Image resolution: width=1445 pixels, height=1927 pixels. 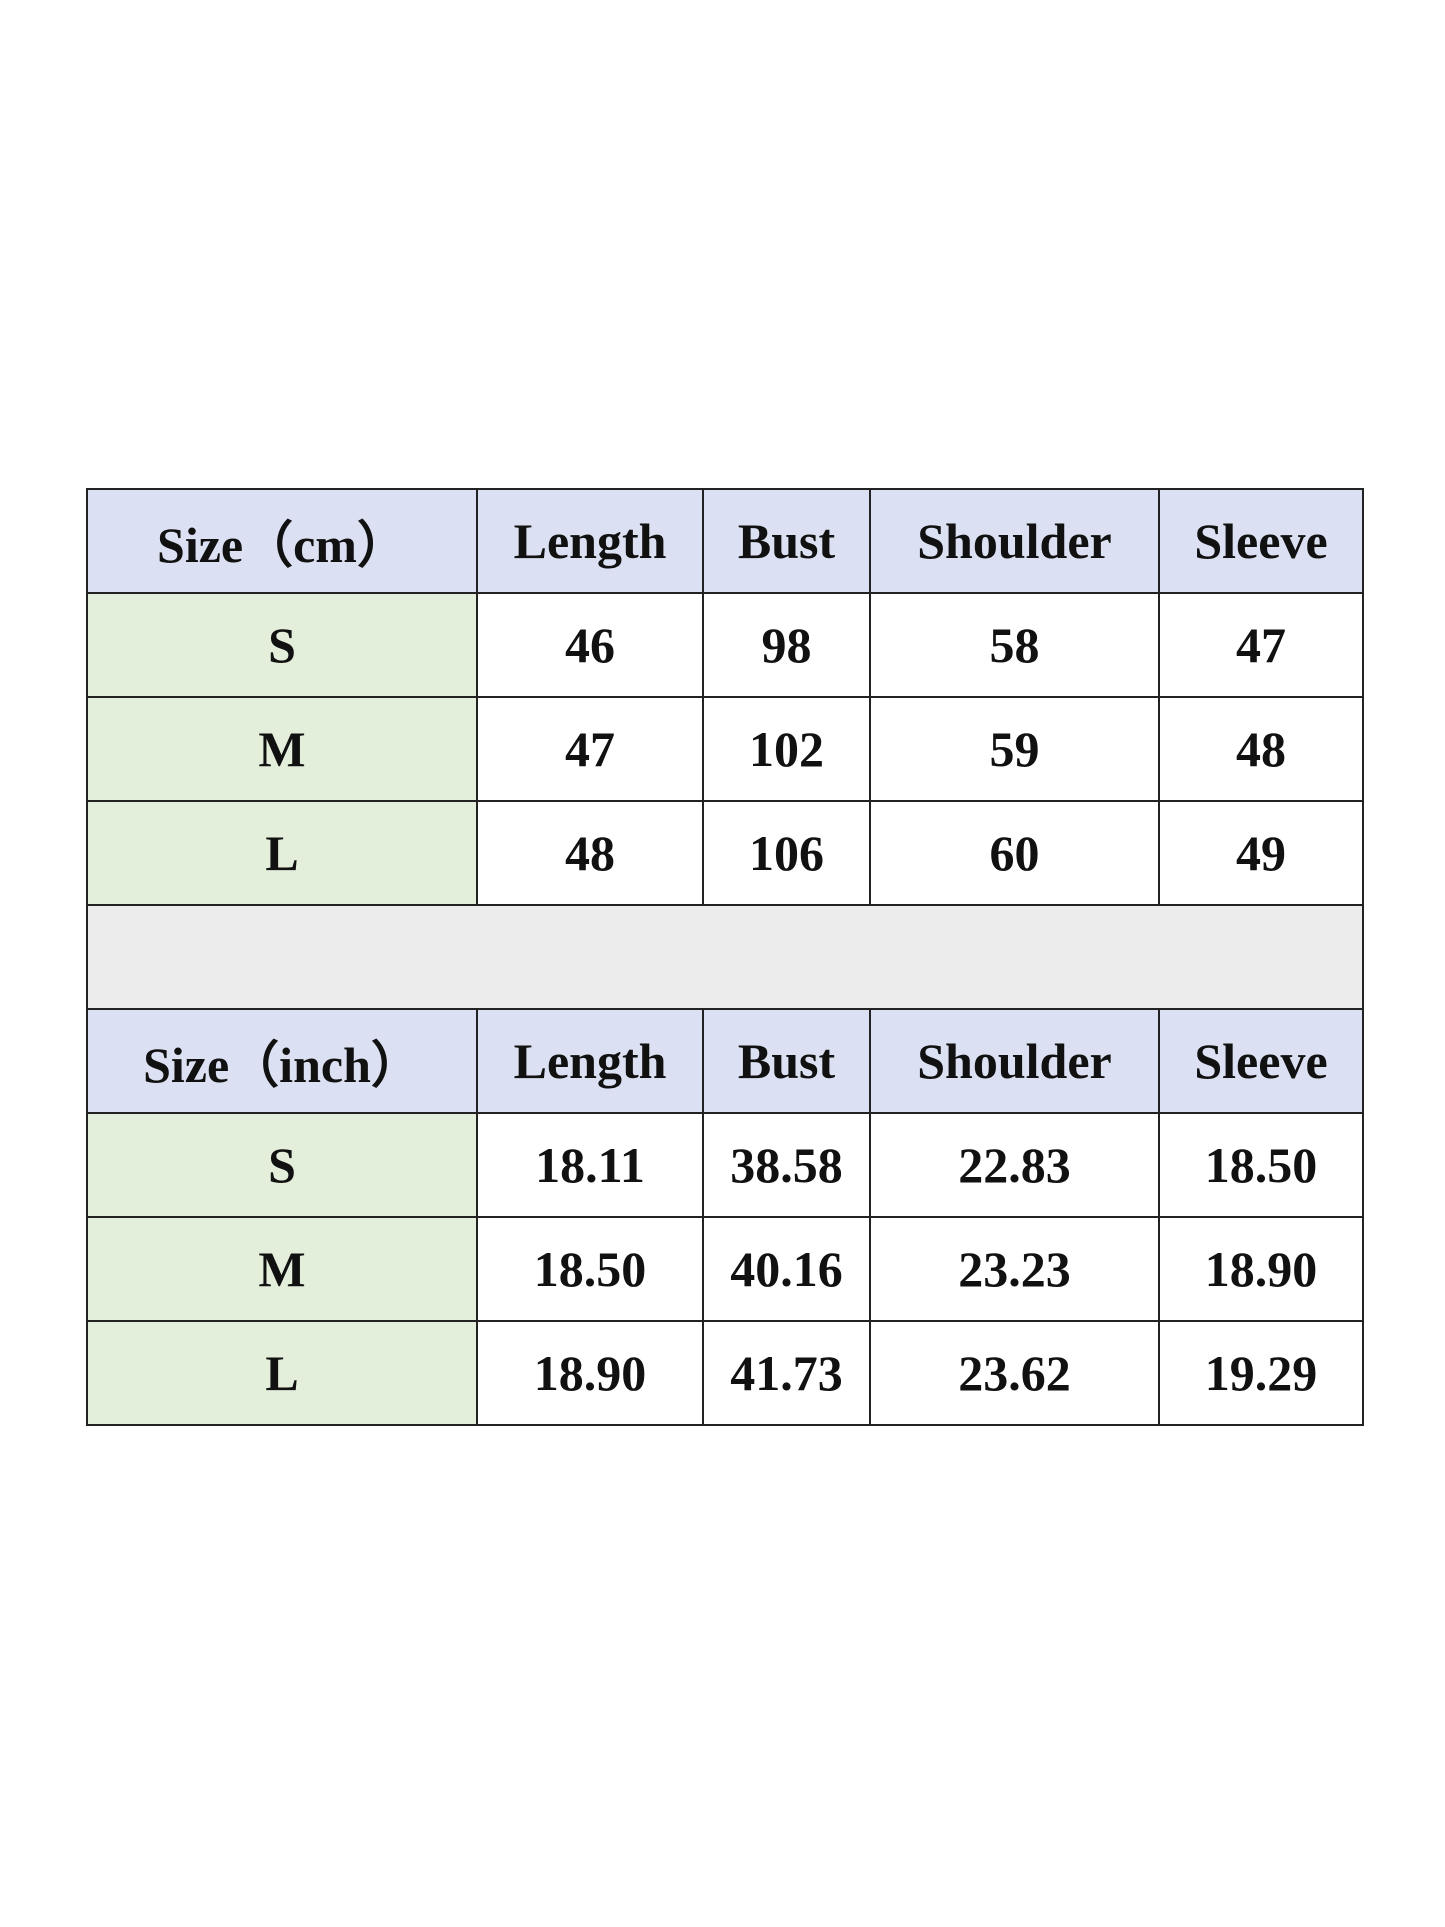 What do you see at coordinates (786, 1373) in the screenshot?
I see `measurement-cell: 41.73` at bounding box center [786, 1373].